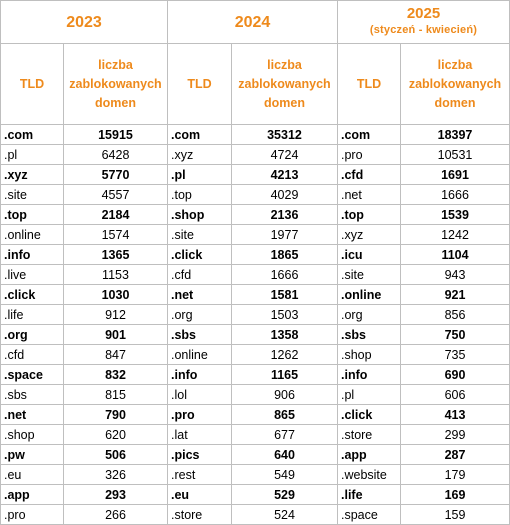  I want to click on col-header-count: liczba zablokowanych domen, so click(454, 84).